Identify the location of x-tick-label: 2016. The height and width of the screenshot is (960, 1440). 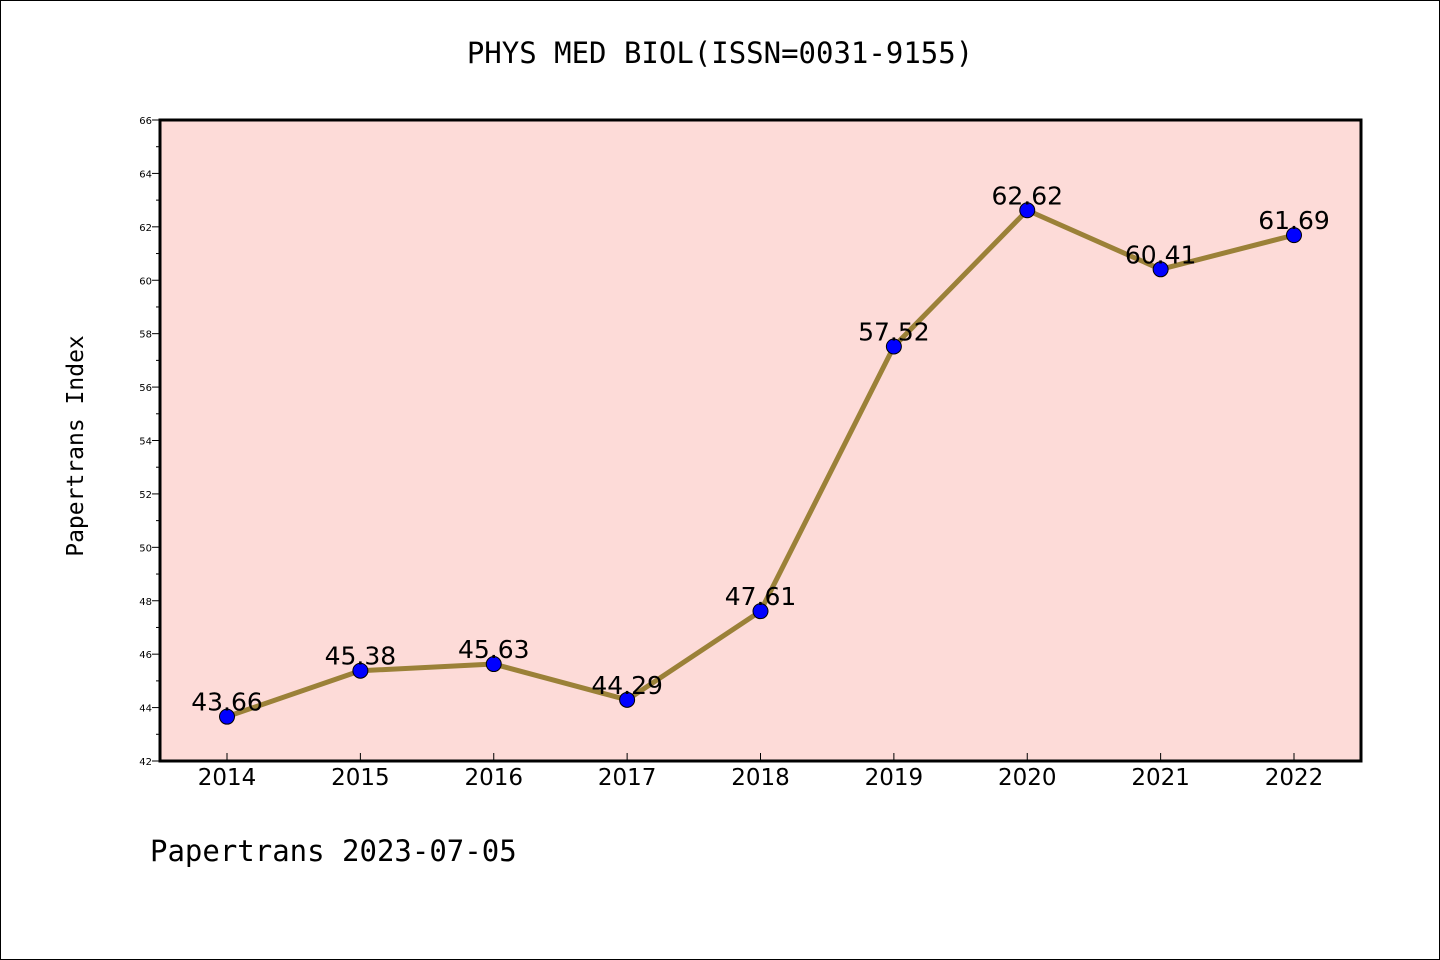
(493, 778).